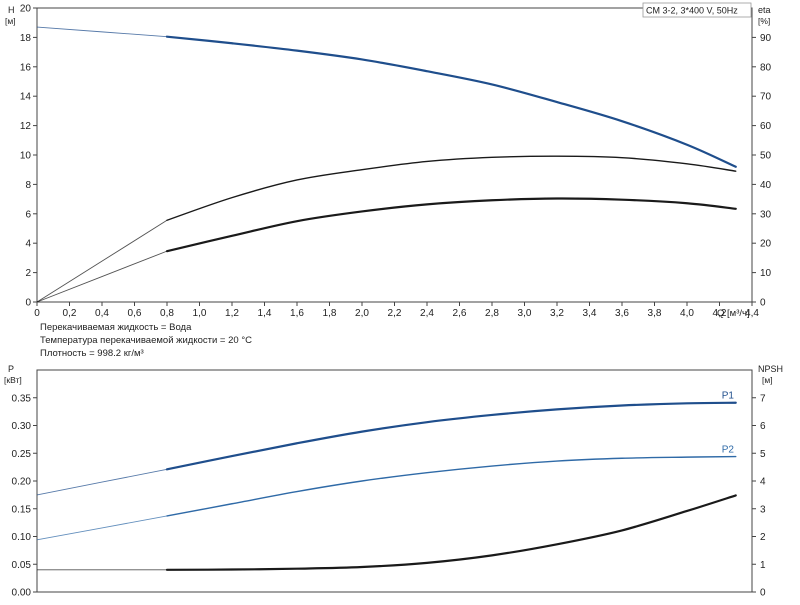  Describe the element at coordinates (687, 313) in the screenshot. I see `x-tick-label: 4,0` at that location.